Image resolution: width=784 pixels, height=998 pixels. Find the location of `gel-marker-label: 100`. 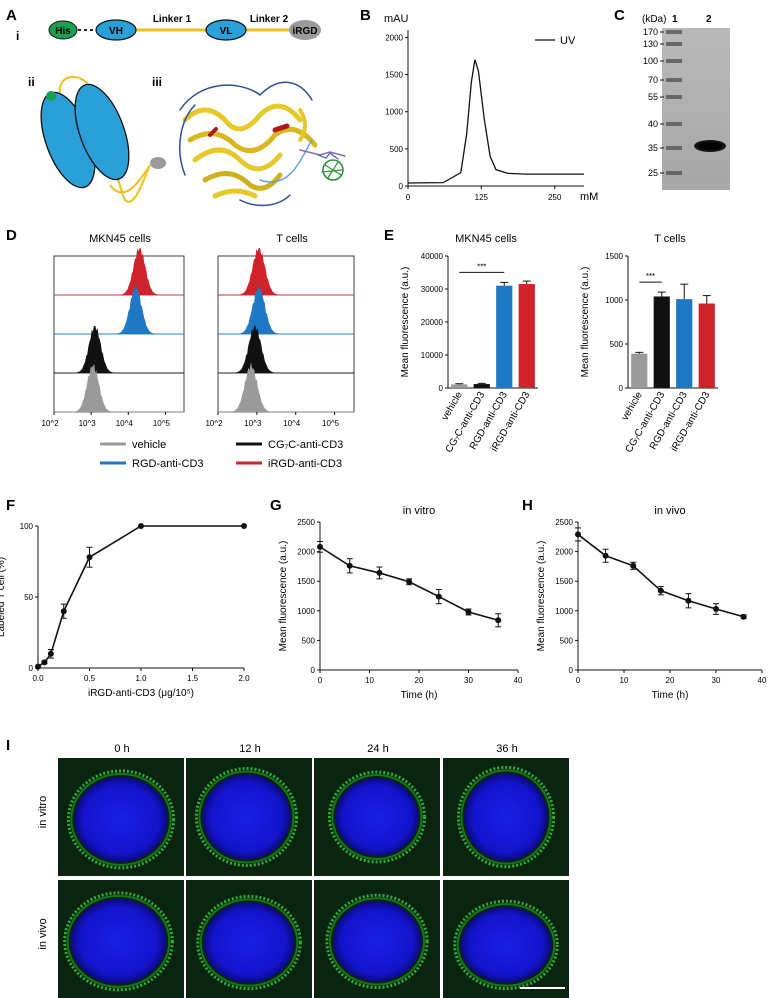

gel-marker-label: 100 is located at coordinates (650, 61).